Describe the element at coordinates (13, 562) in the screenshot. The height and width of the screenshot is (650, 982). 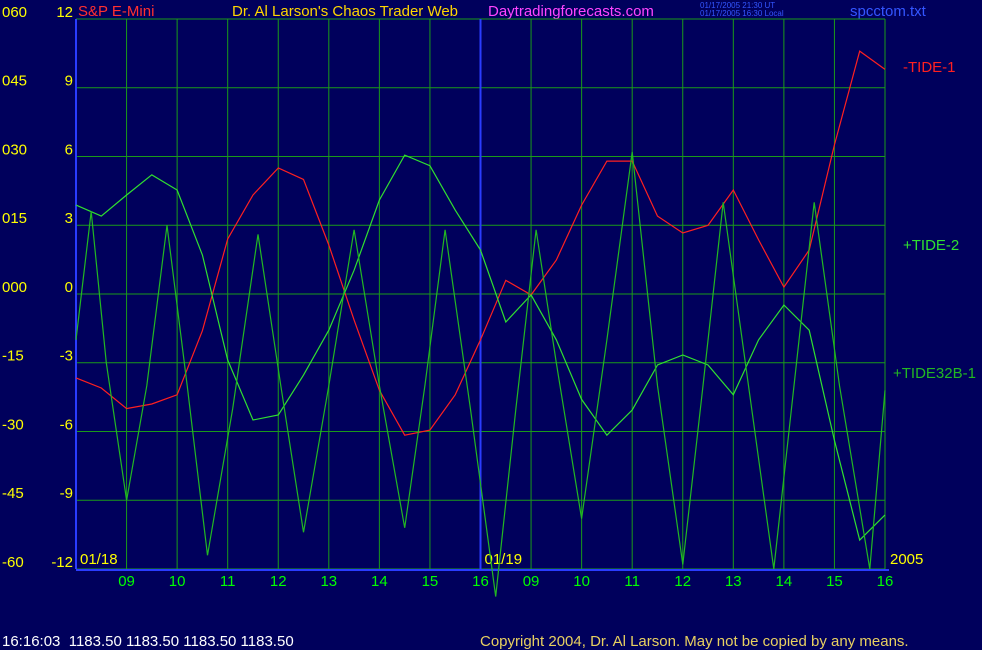
I see `y-tick-label: -60` at that location.